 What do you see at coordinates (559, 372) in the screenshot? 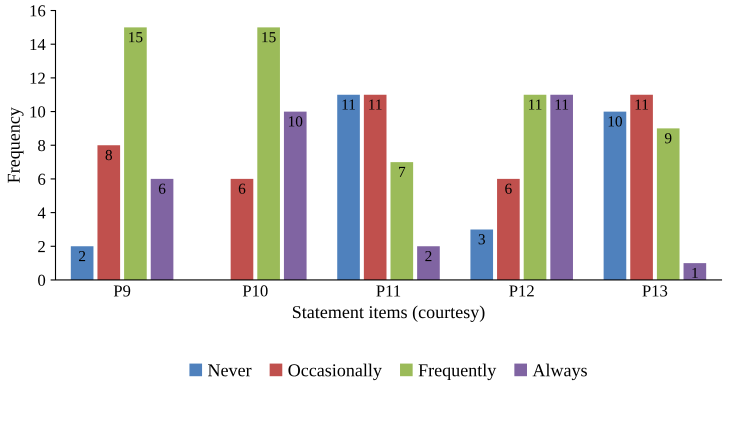
I see `legend-label: Always` at bounding box center [559, 372].